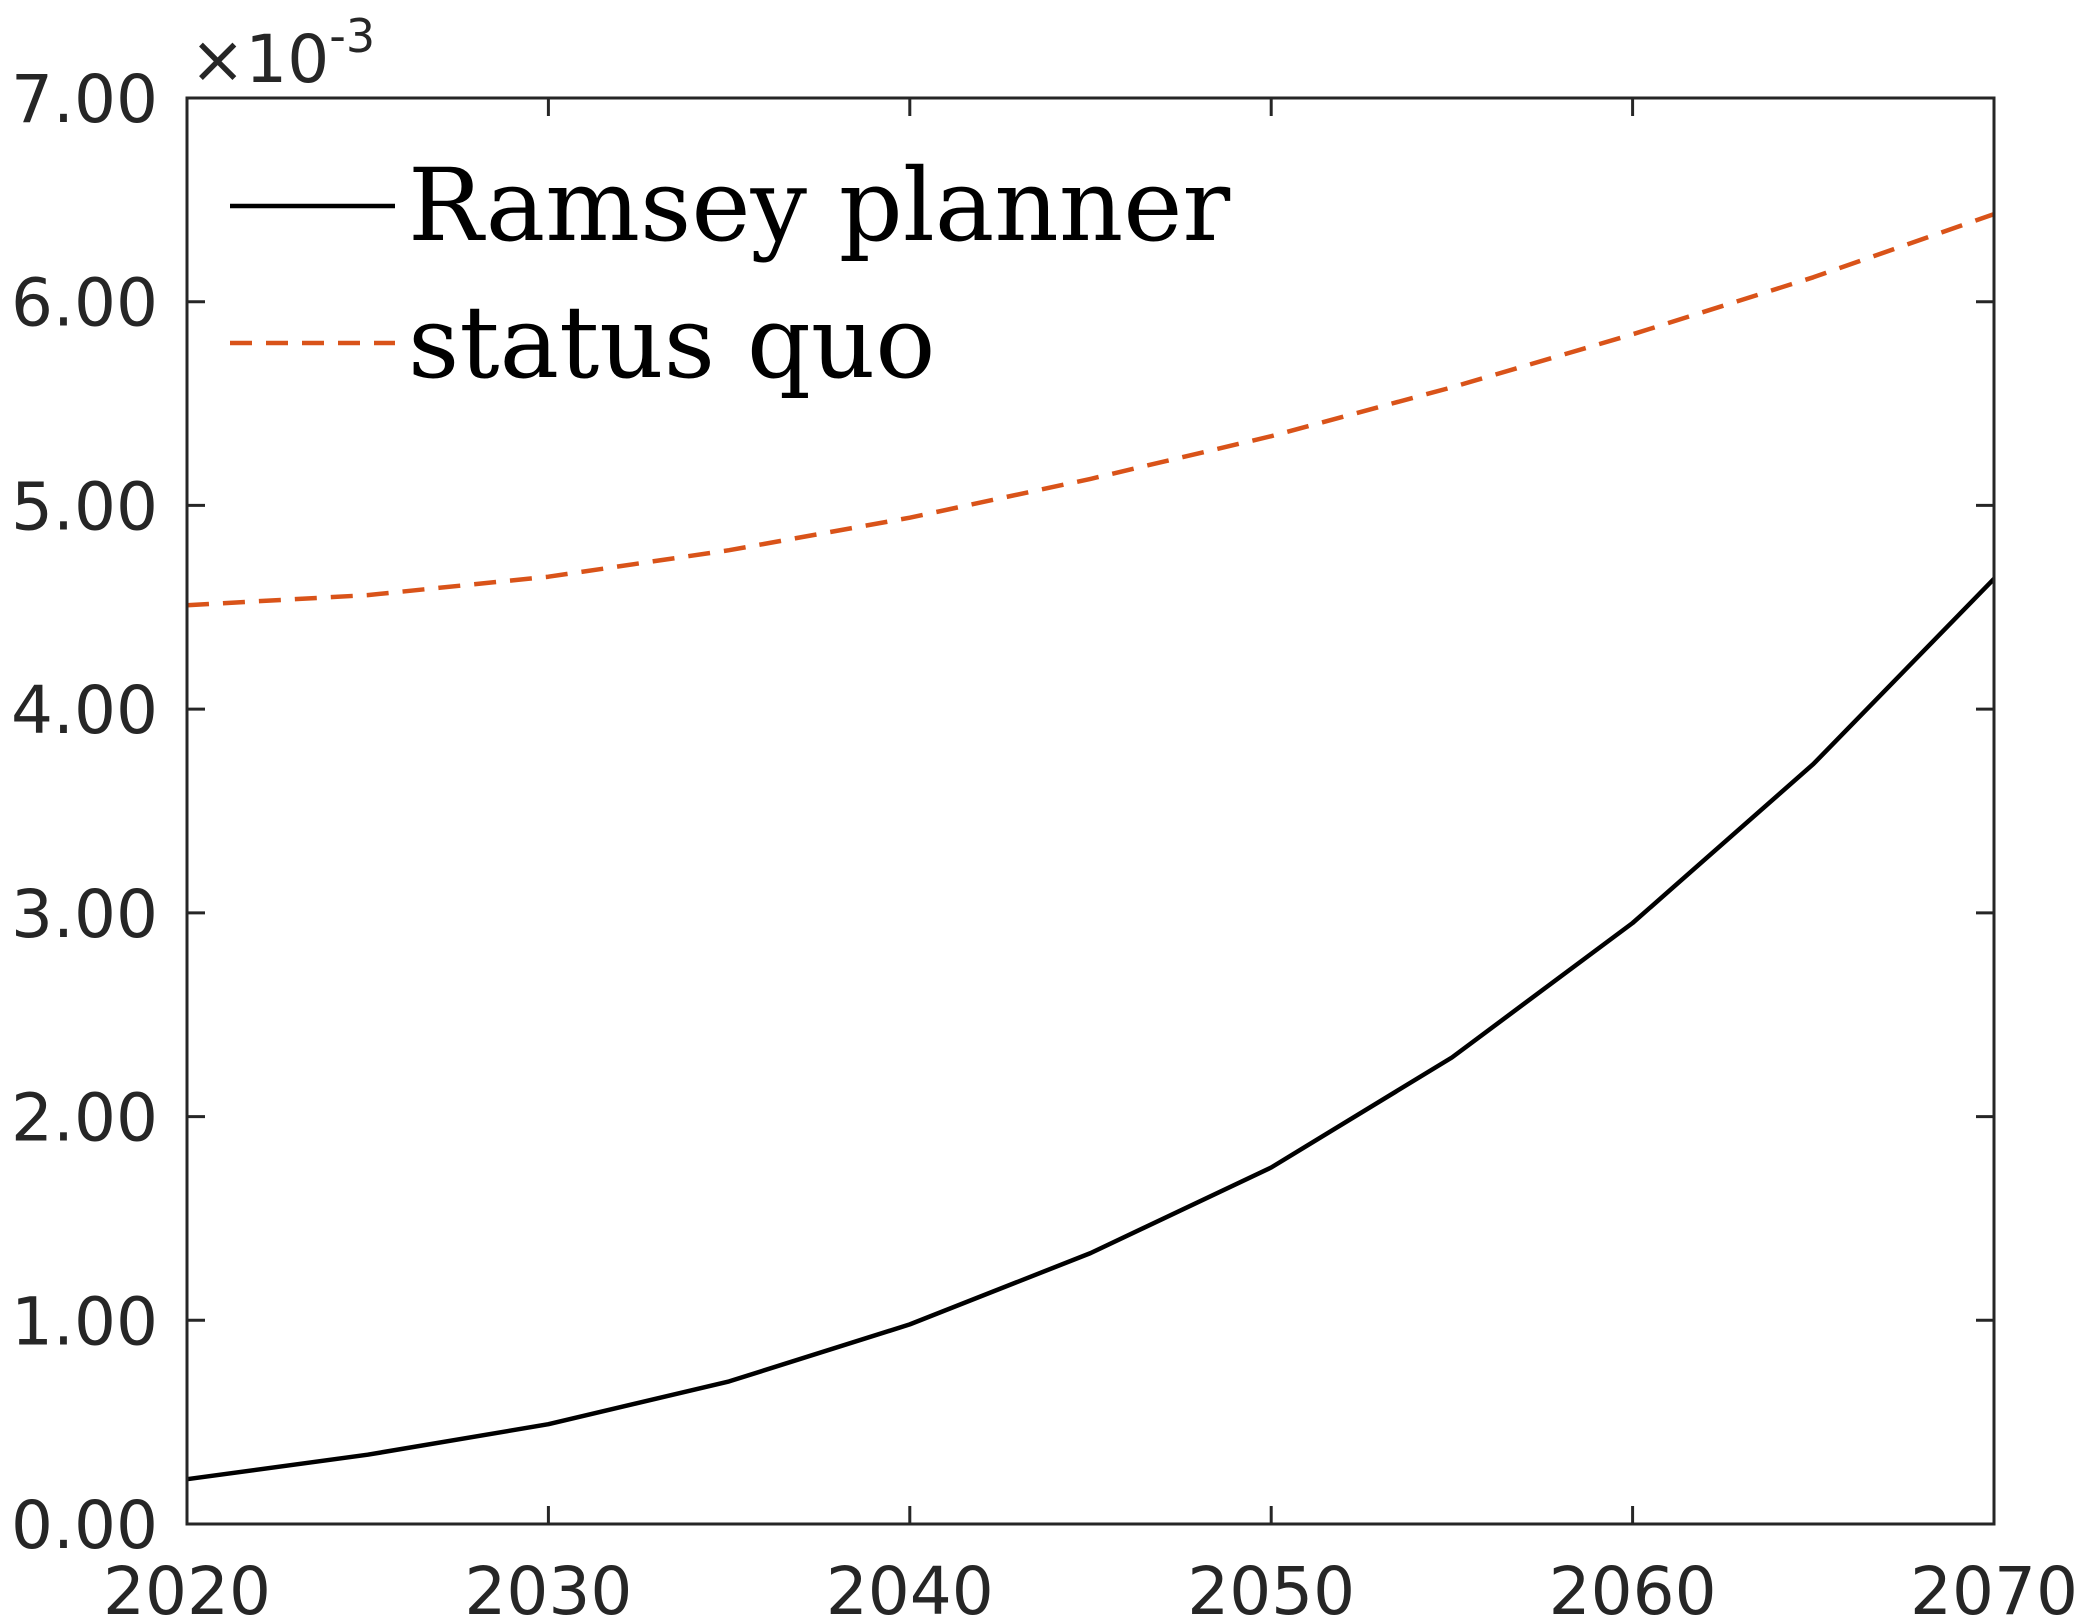 The height and width of the screenshot is (1622, 2083). What do you see at coordinates (1633, 1587) in the screenshot?
I see `x-tick-label: 2060` at bounding box center [1633, 1587].